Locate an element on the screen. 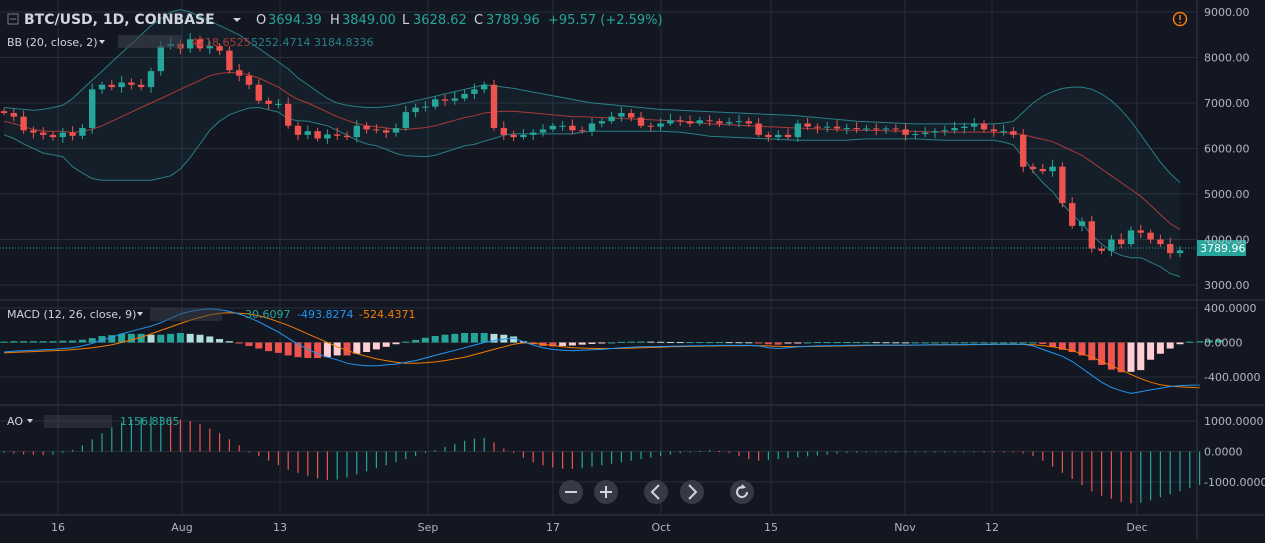 This screenshot has height=543, width=1265. time-axis: 16 Aug 13 Sep 17 Oct 15 Nov 12 Dec is located at coordinates (599, 527).